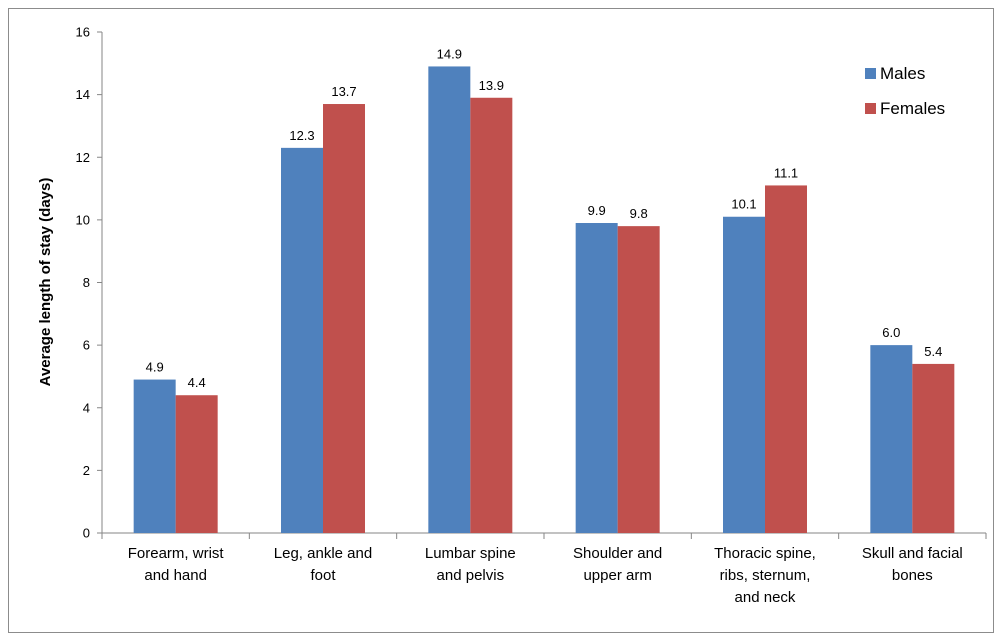  Describe the element at coordinates (765, 597) in the screenshot. I see `x-category-label-line: and neck` at that location.